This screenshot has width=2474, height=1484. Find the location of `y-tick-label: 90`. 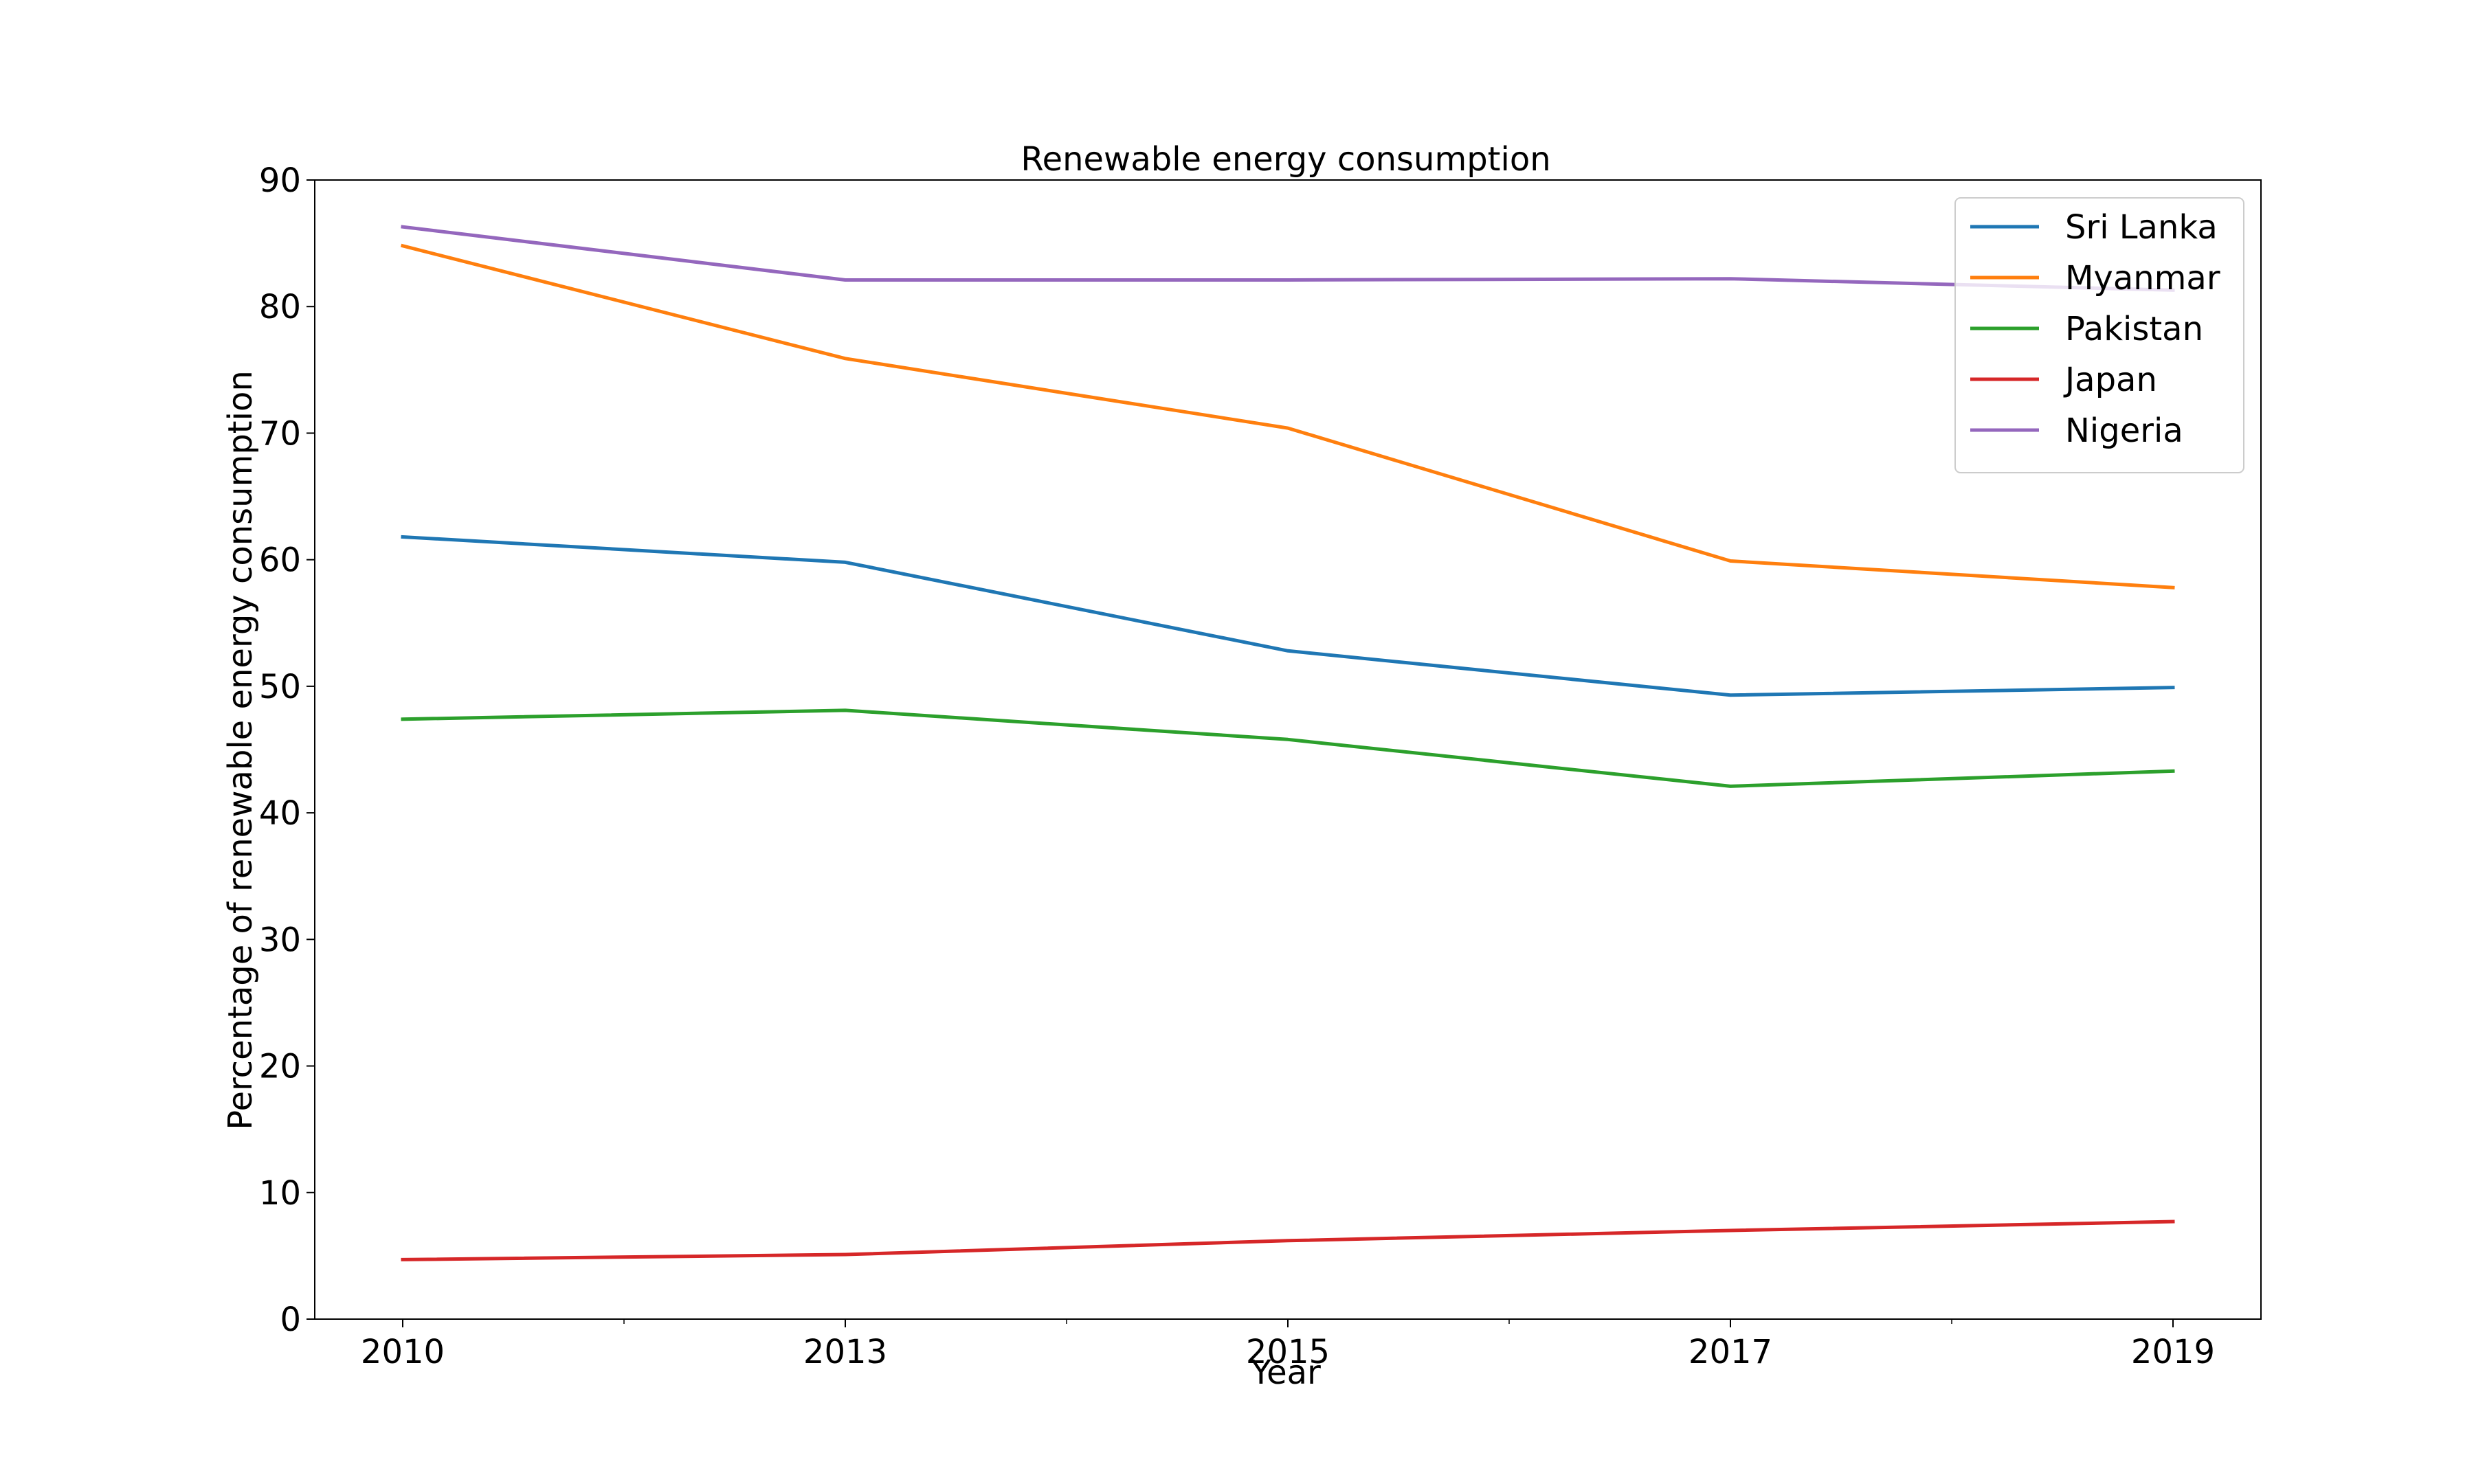

y-tick-label: 90 is located at coordinates (280, 181).